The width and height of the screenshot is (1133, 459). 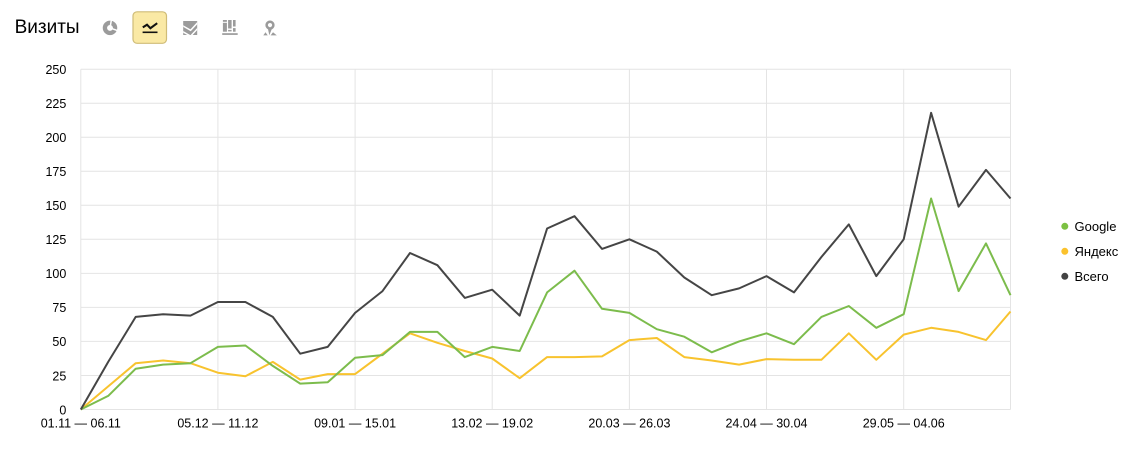 I want to click on svg-text: Визиты, so click(x=47, y=27).